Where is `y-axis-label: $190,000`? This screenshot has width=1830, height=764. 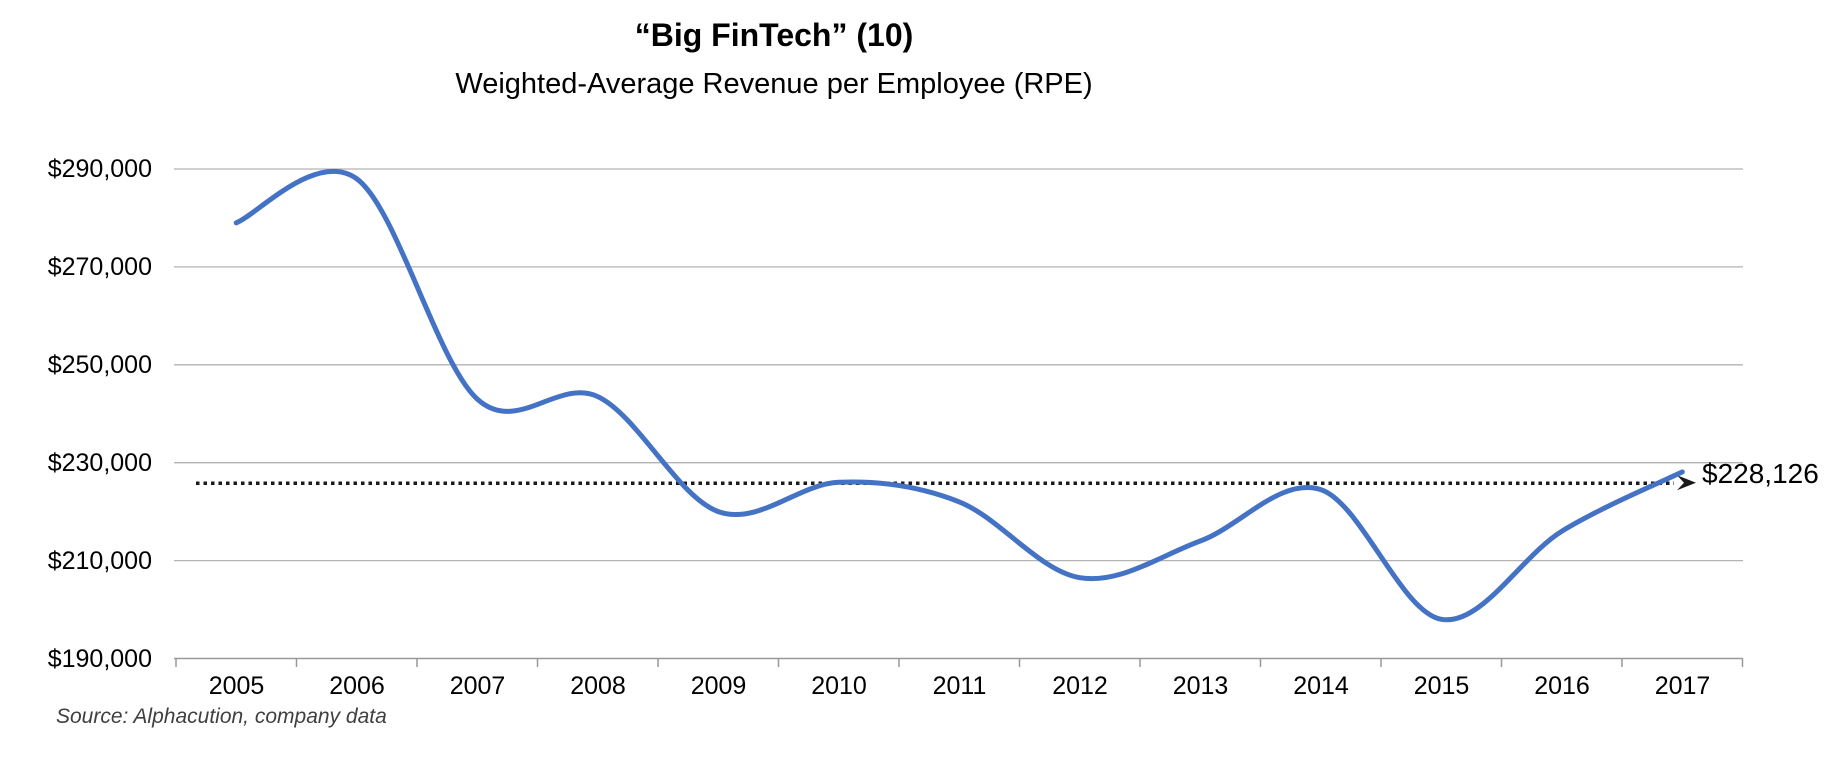 y-axis-label: $190,000 is located at coordinates (99, 658).